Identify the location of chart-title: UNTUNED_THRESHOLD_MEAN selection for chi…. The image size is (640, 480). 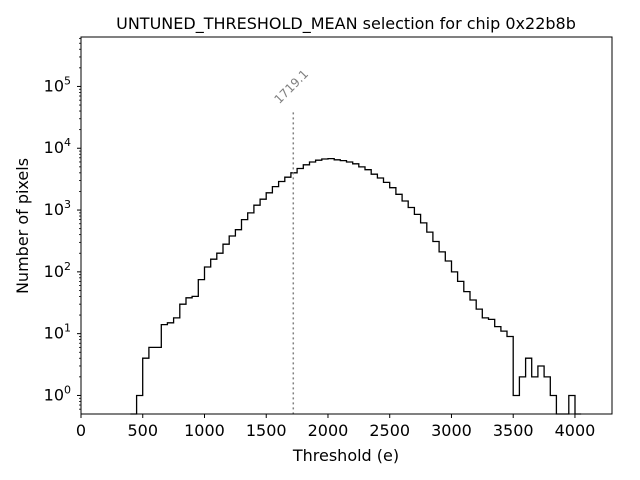
(346, 24).